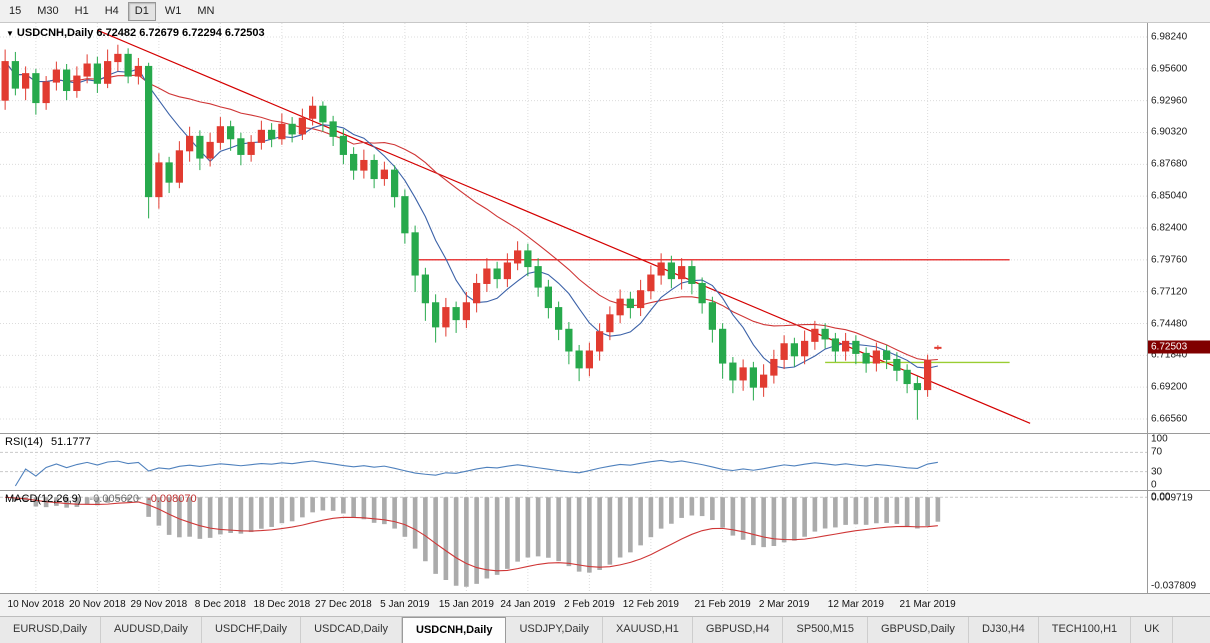 The height and width of the screenshot is (643, 1210). What do you see at coordinates (405, 604) in the screenshot?
I see `date-label: 5 Jan 2019` at bounding box center [405, 604].